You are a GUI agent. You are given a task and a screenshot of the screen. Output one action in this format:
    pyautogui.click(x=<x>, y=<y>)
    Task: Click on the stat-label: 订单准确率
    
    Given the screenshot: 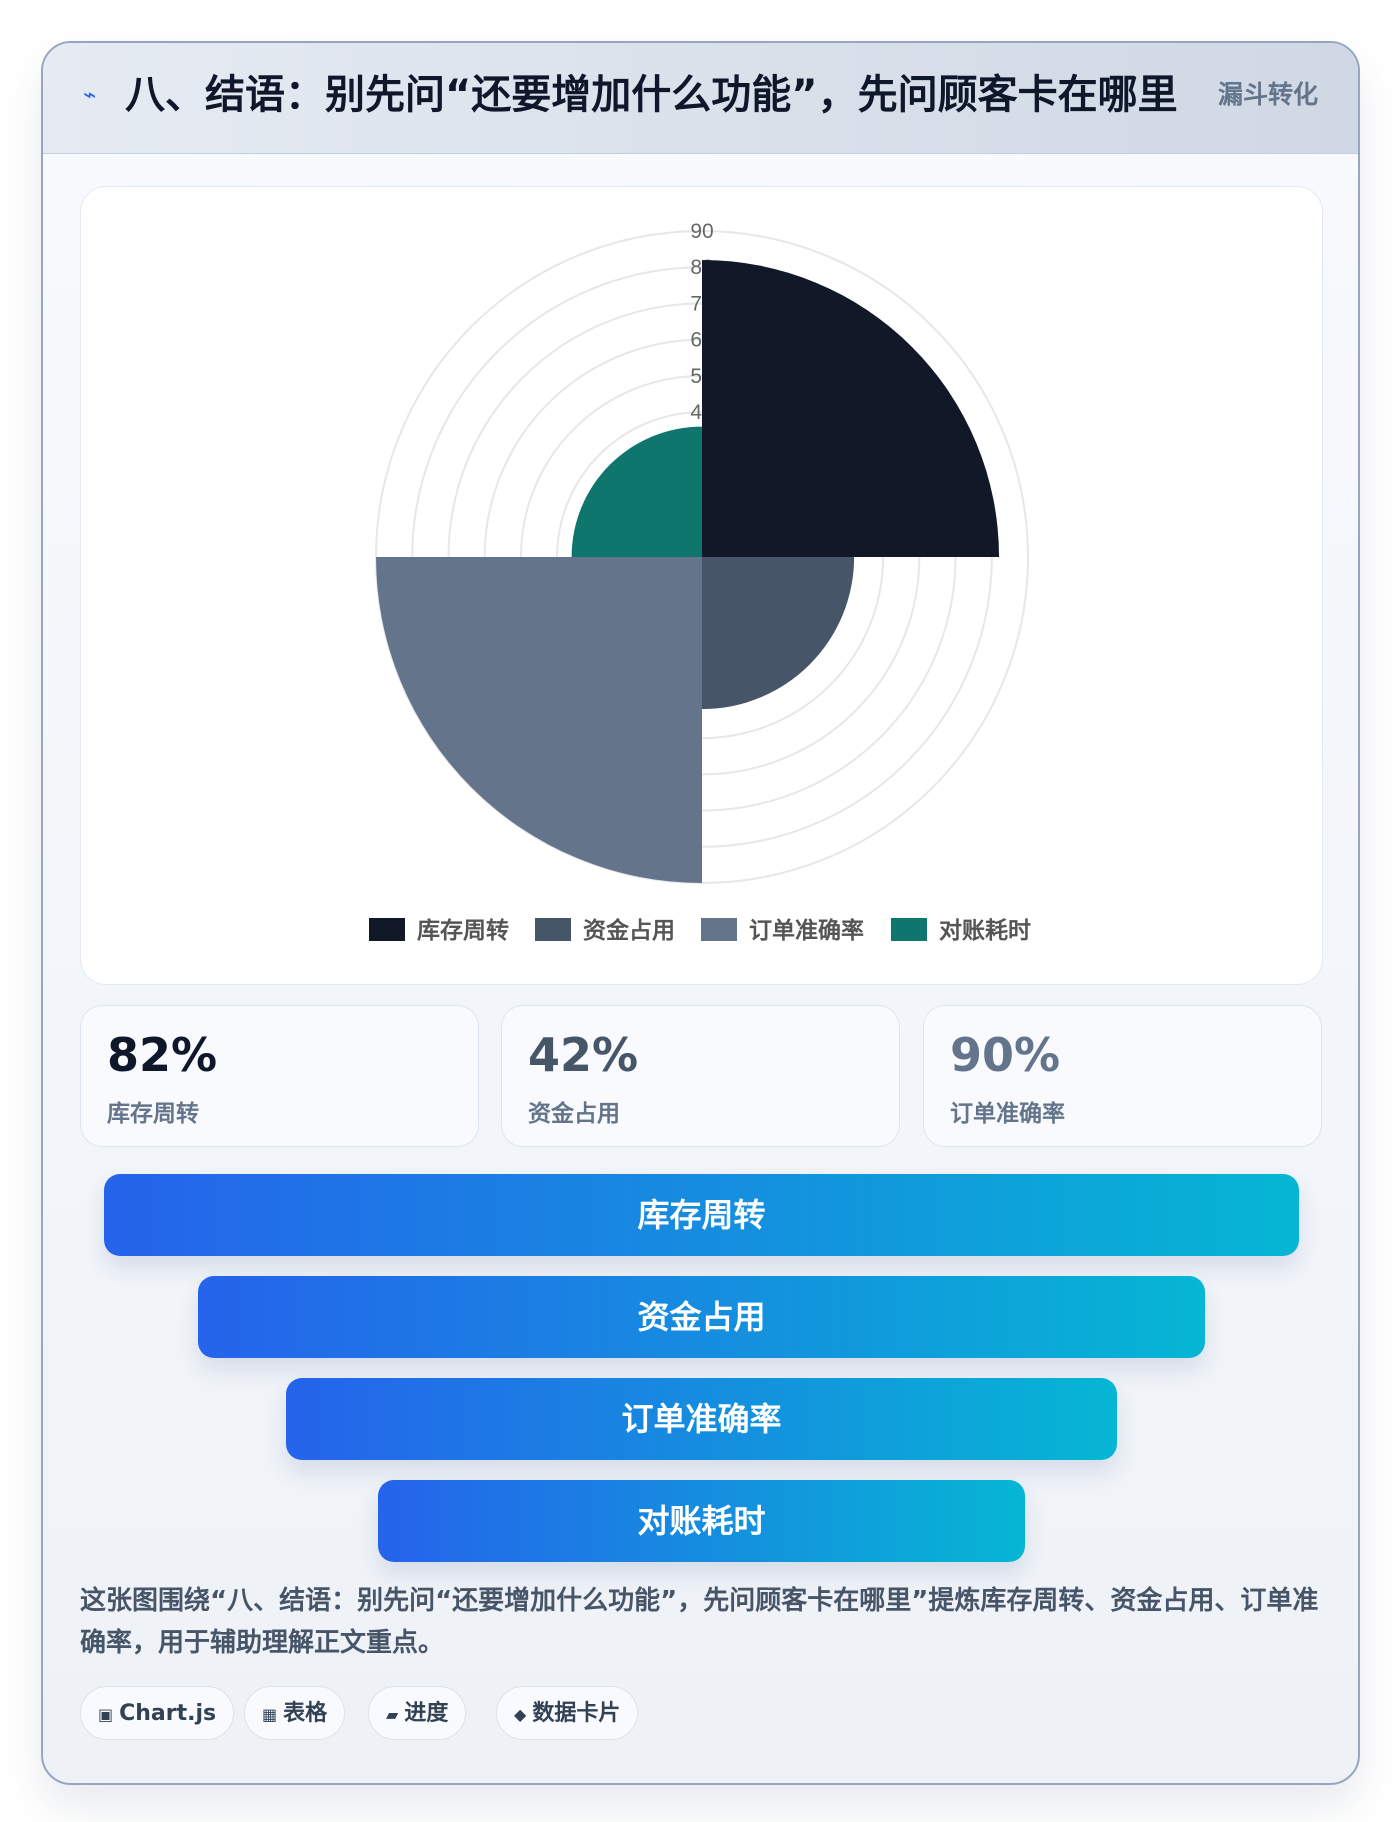 What is the action you would take?
    pyautogui.click(x=1007, y=1114)
    